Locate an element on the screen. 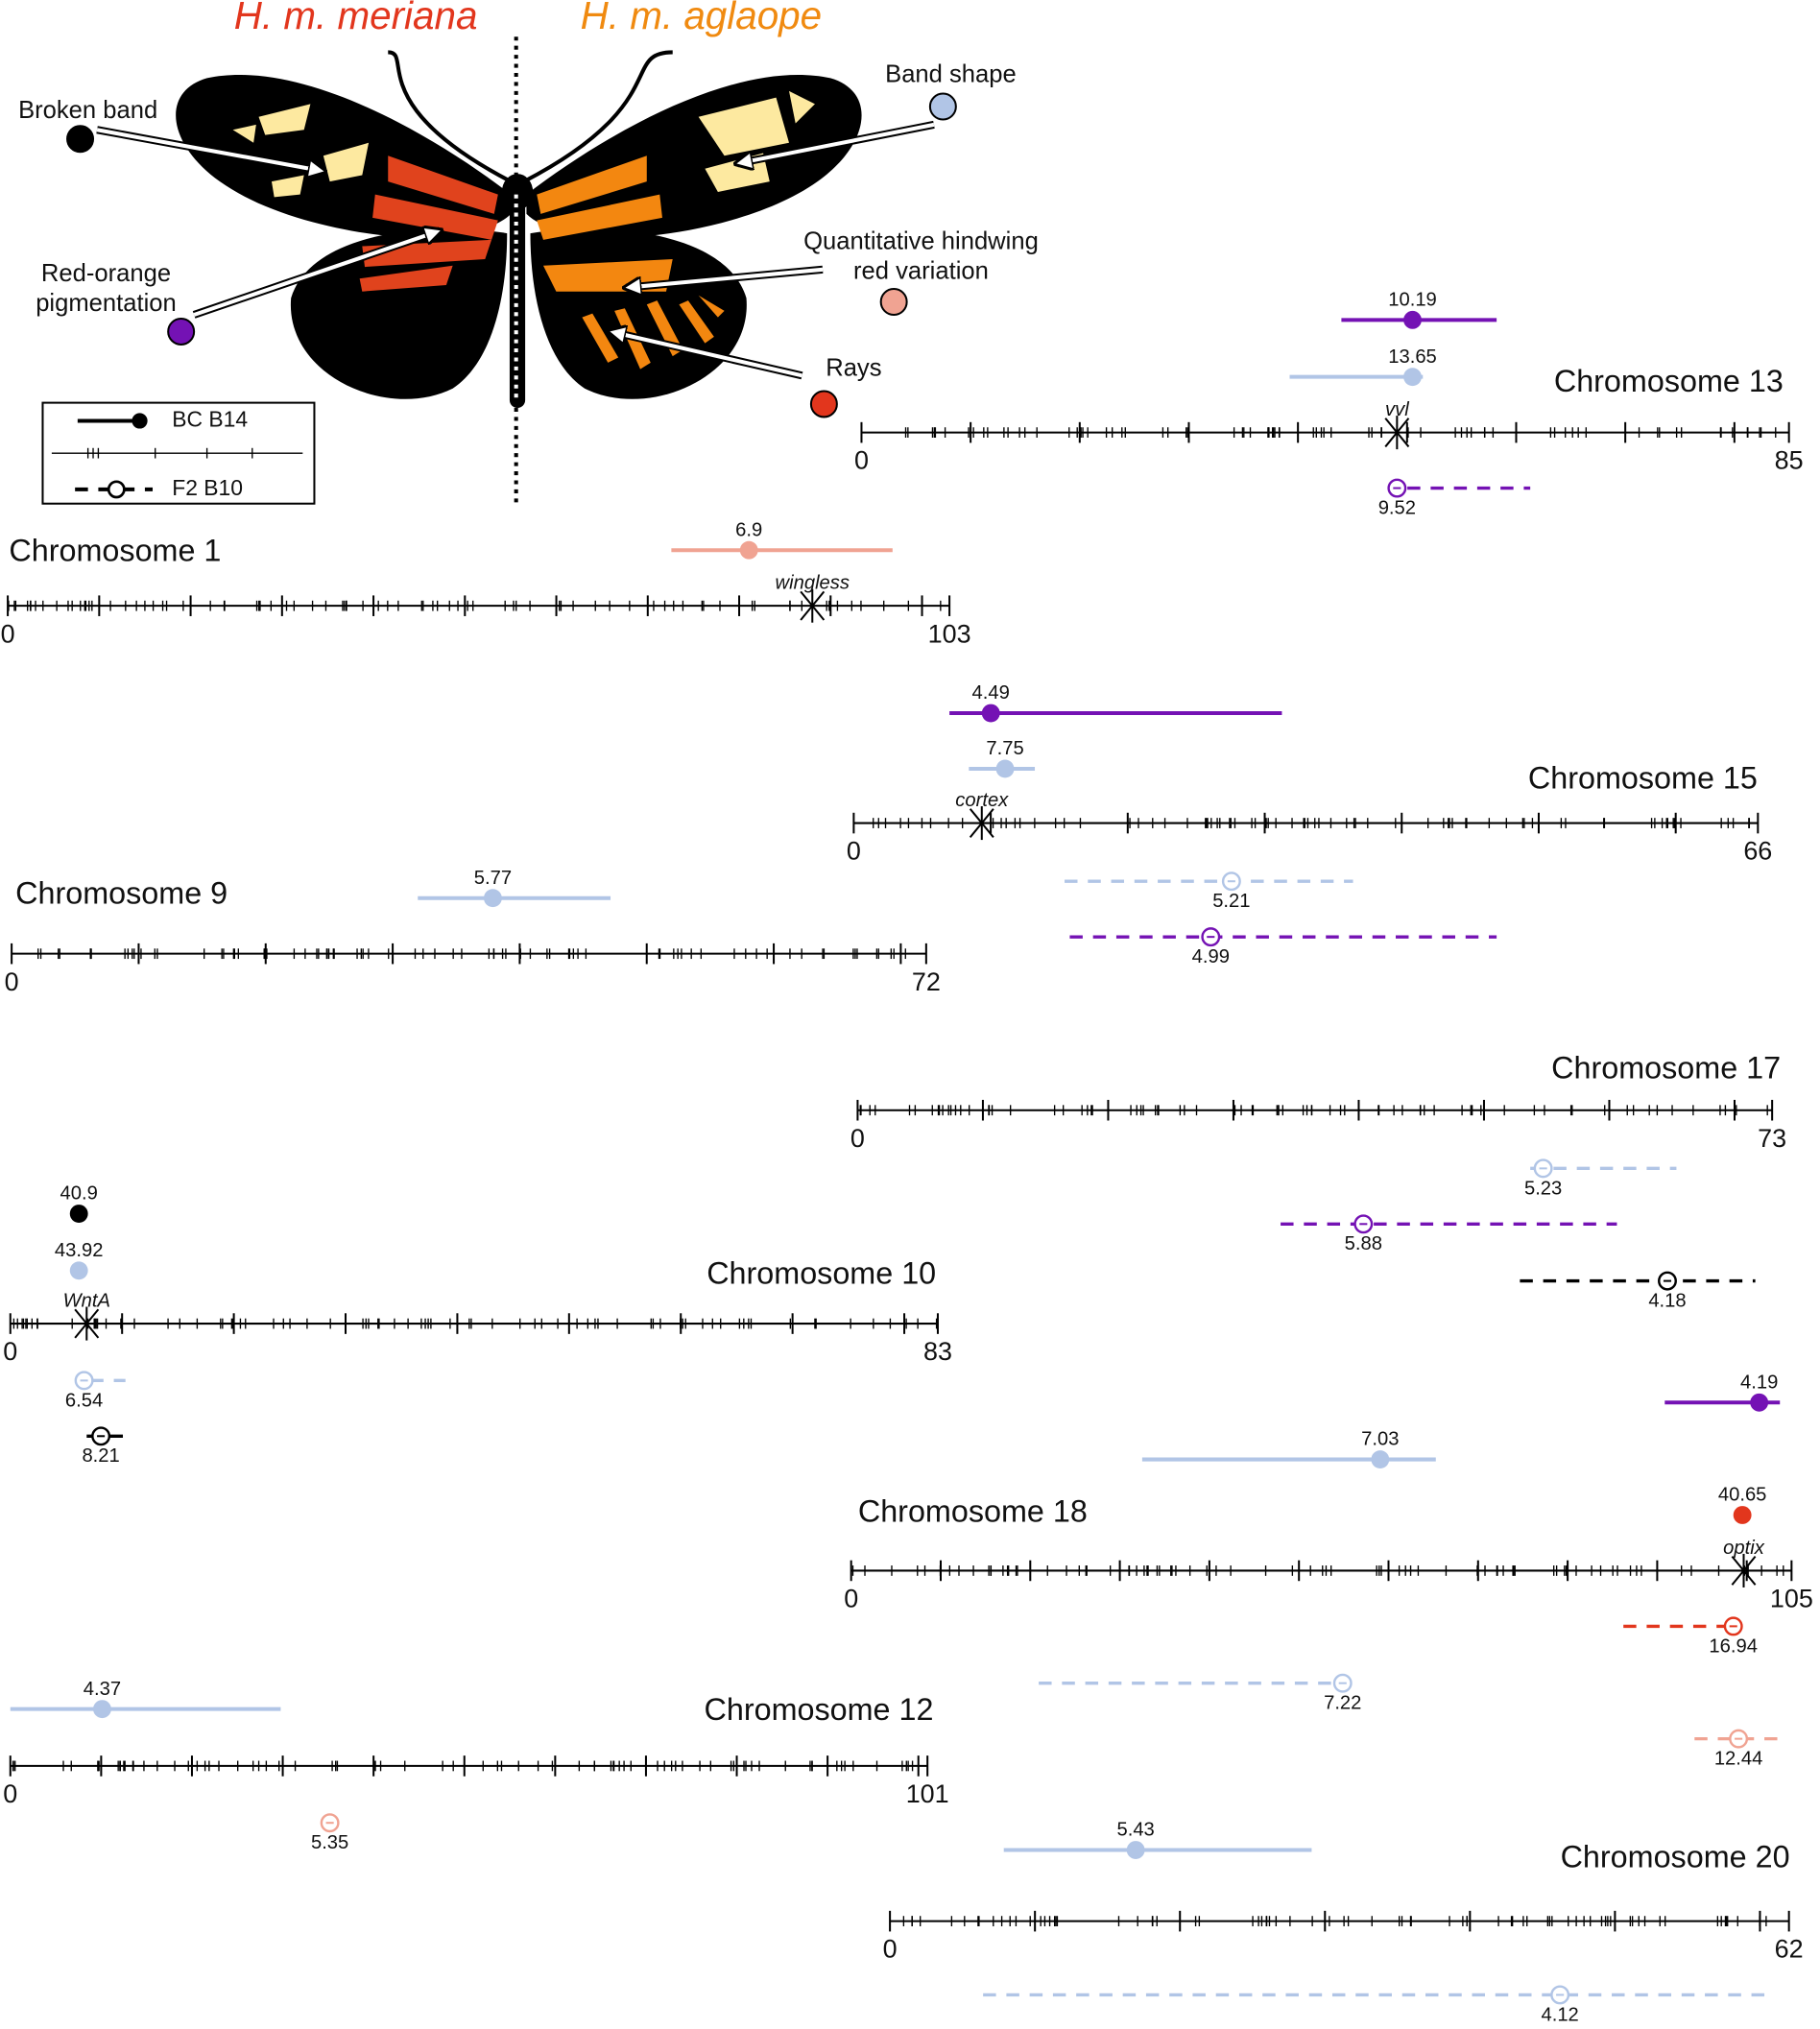 Image resolution: width=1820 pixels, height=2029 pixels. qtl-label: 13.65 is located at coordinates (1412, 357).